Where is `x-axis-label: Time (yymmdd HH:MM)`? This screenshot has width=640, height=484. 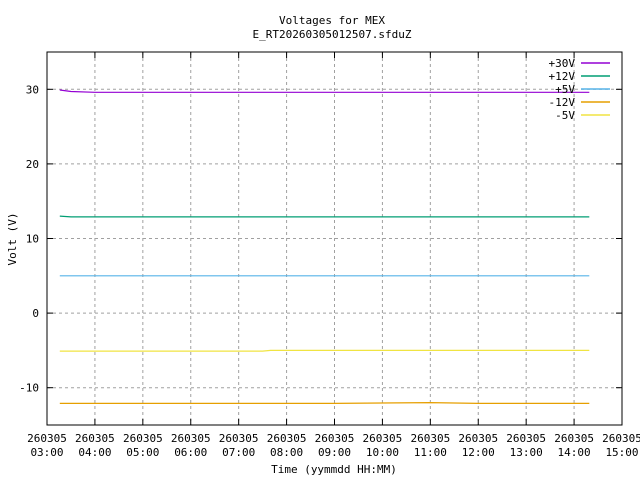
x-axis-label: Time (yymmdd HH:MM) is located at coordinates (334, 469).